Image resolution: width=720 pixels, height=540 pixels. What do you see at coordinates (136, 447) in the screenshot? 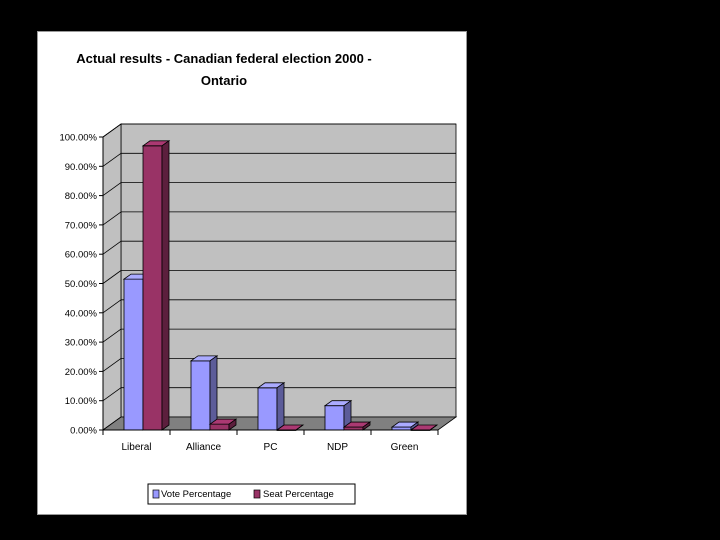
I see `x-category-label: Liberal` at bounding box center [136, 447].